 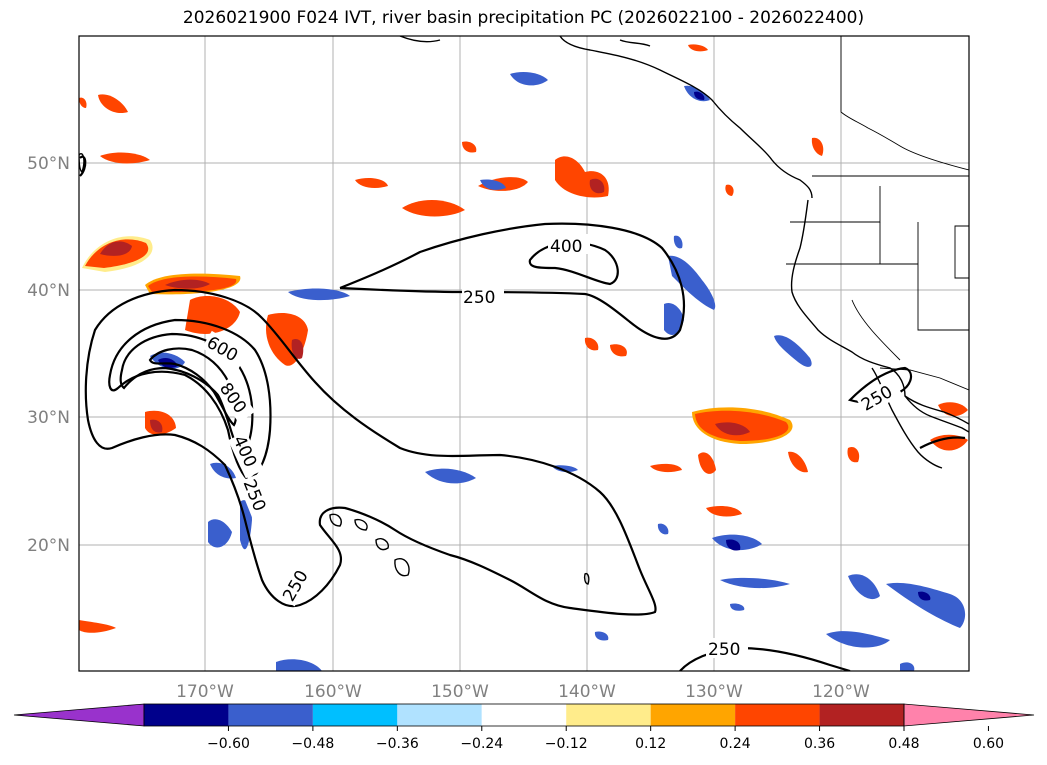 What do you see at coordinates (79, 715) in the screenshot?
I see `colorbar-extend-min` at bounding box center [79, 715].